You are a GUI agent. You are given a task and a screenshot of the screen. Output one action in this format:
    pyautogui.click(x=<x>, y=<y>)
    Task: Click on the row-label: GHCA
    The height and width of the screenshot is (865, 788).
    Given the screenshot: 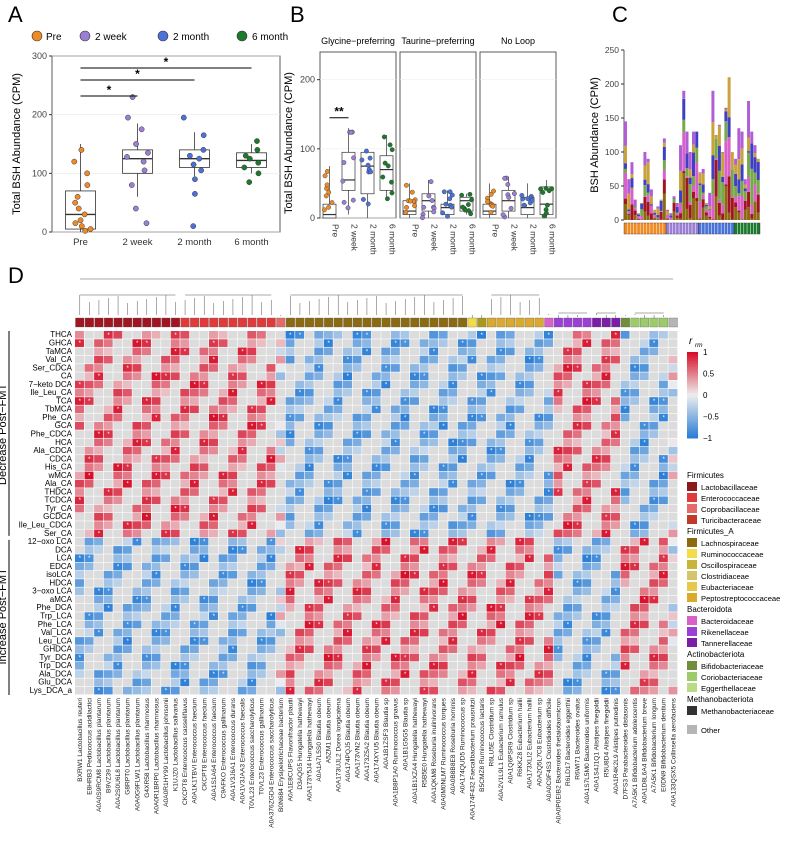 What is the action you would take?
    pyautogui.click(x=61, y=342)
    